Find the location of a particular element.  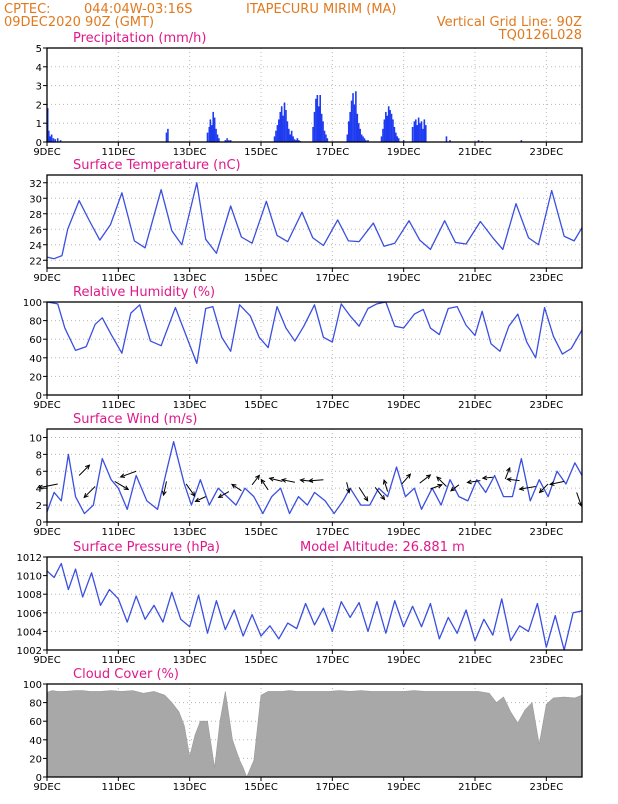

cloud-ytick-label-4: 80 is located at coordinates (35, 704).